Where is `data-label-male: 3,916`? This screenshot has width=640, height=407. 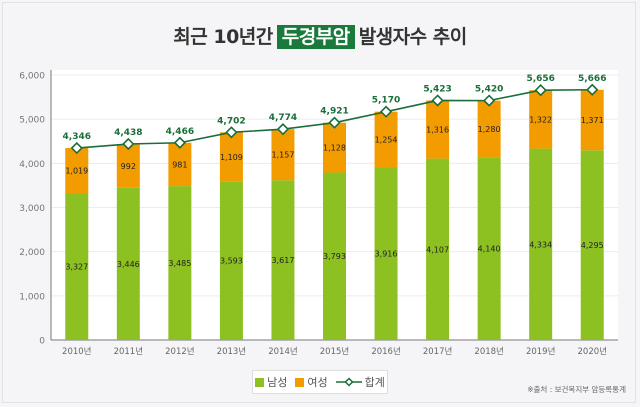
data-label-male: 3,916 is located at coordinates (386, 254).